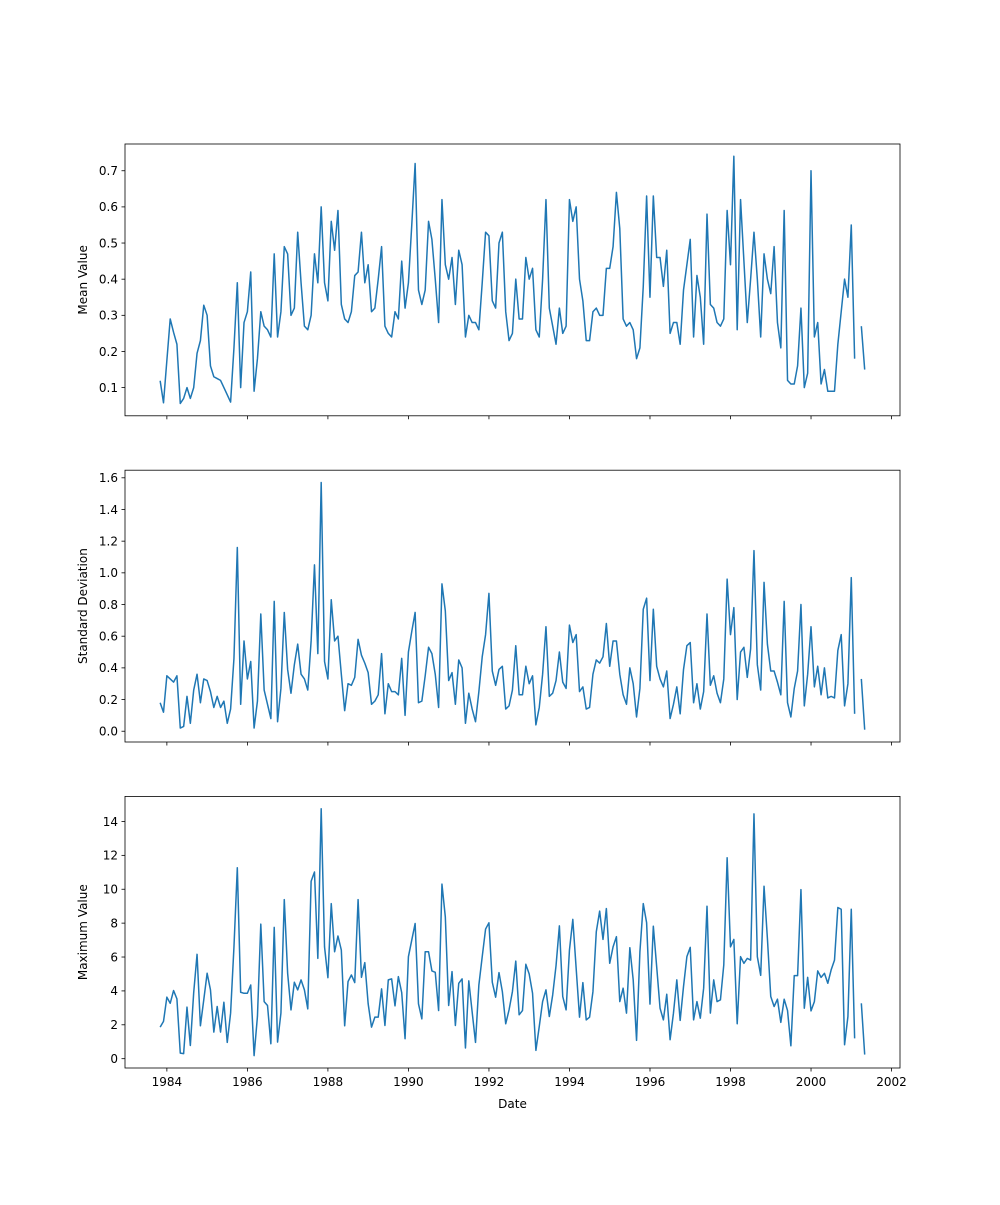 This screenshot has height=1205, width=1000. I want to click on x-axis-label: Date, so click(512, 1104).